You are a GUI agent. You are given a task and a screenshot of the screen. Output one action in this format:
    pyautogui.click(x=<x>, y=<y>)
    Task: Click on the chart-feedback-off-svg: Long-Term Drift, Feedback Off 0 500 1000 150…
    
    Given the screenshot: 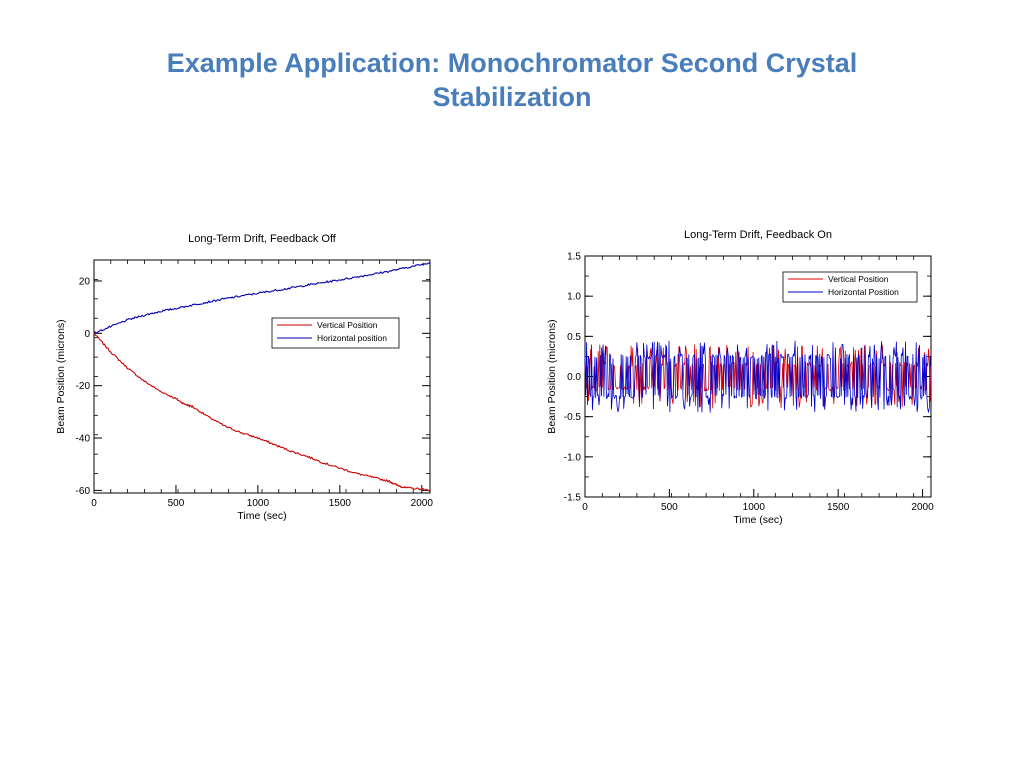 What is the action you would take?
    pyautogui.click(x=244, y=377)
    